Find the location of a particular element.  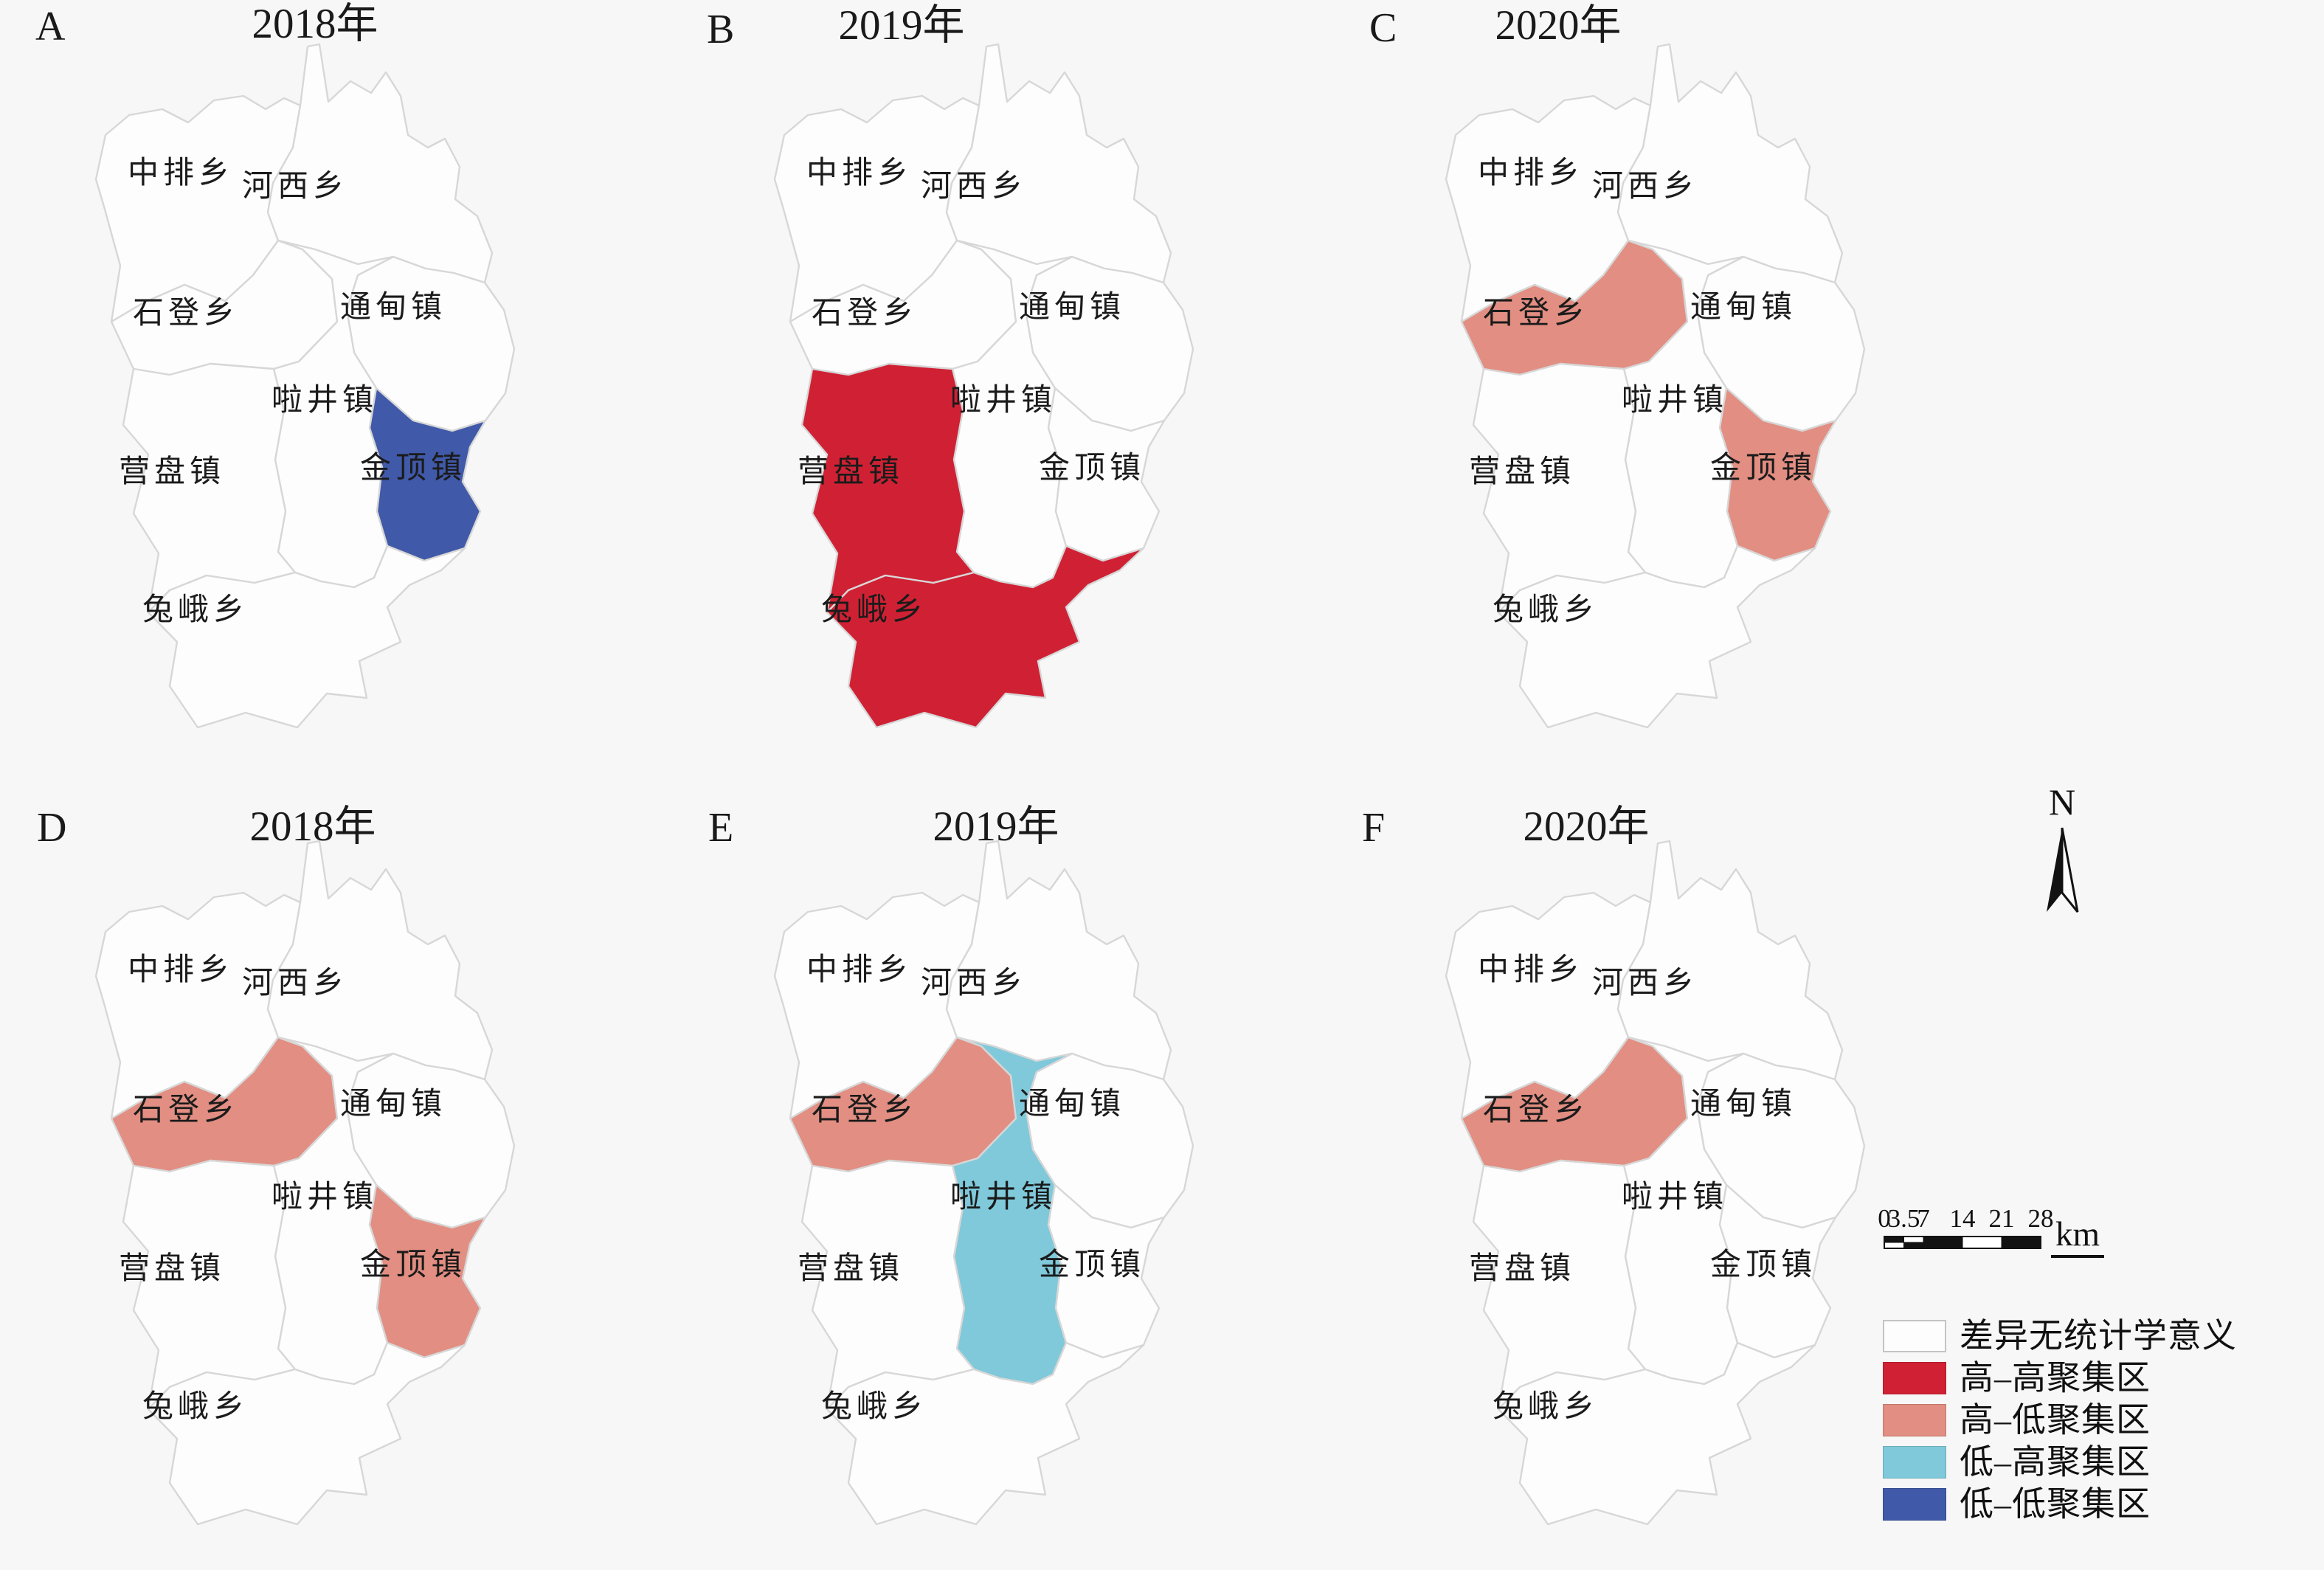

panel-title-B: 2019年 is located at coordinates (901, 25).